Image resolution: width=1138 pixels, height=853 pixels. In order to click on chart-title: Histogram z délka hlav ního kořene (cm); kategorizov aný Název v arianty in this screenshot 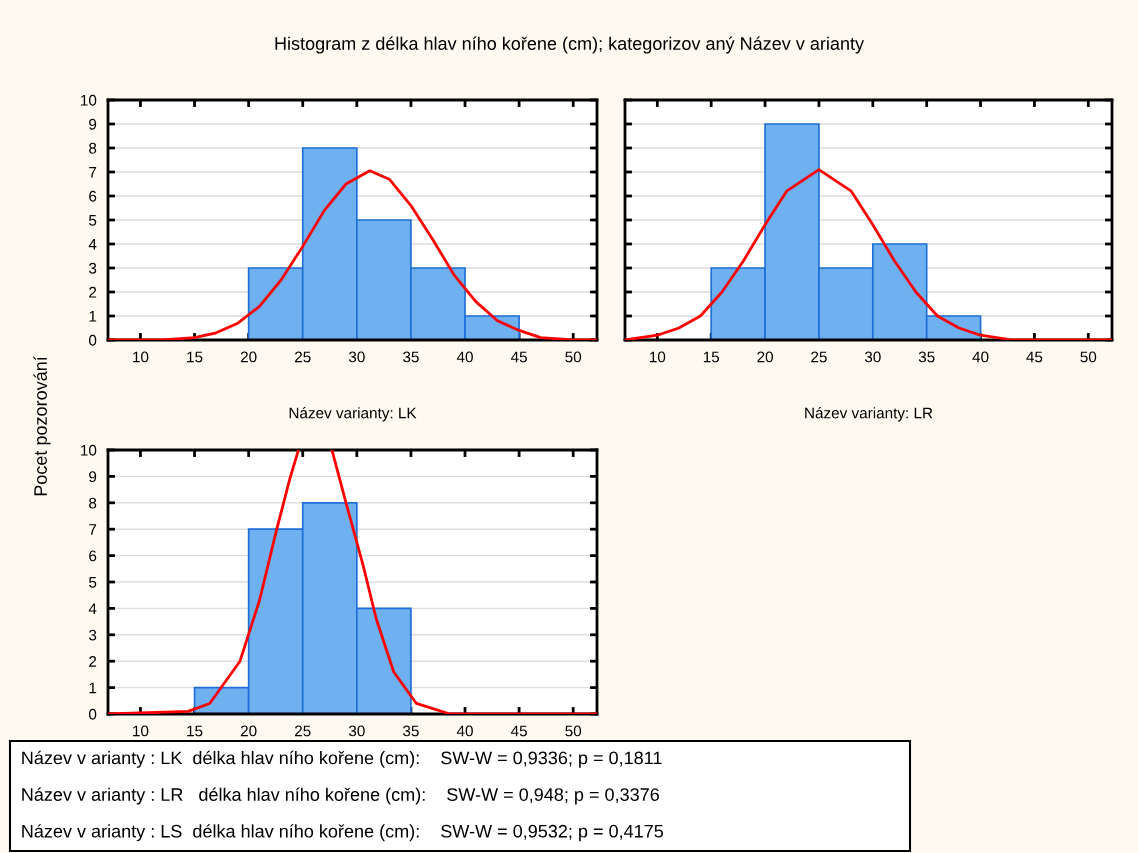, I will do `click(570, 45)`.